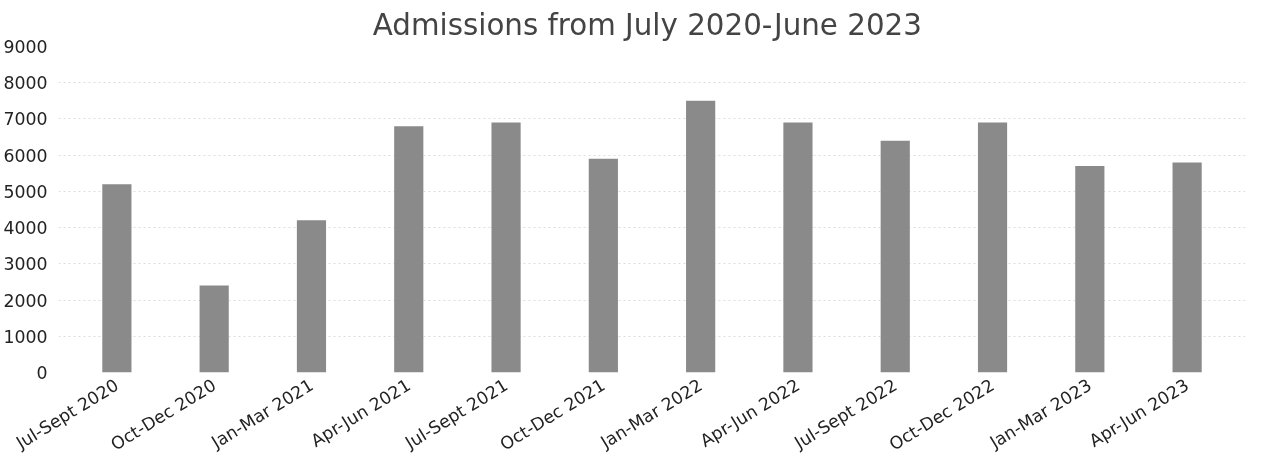 The image size is (1263, 475). Describe the element at coordinates (25, 336) in the screenshot. I see `y-tick-label: 1000` at that location.